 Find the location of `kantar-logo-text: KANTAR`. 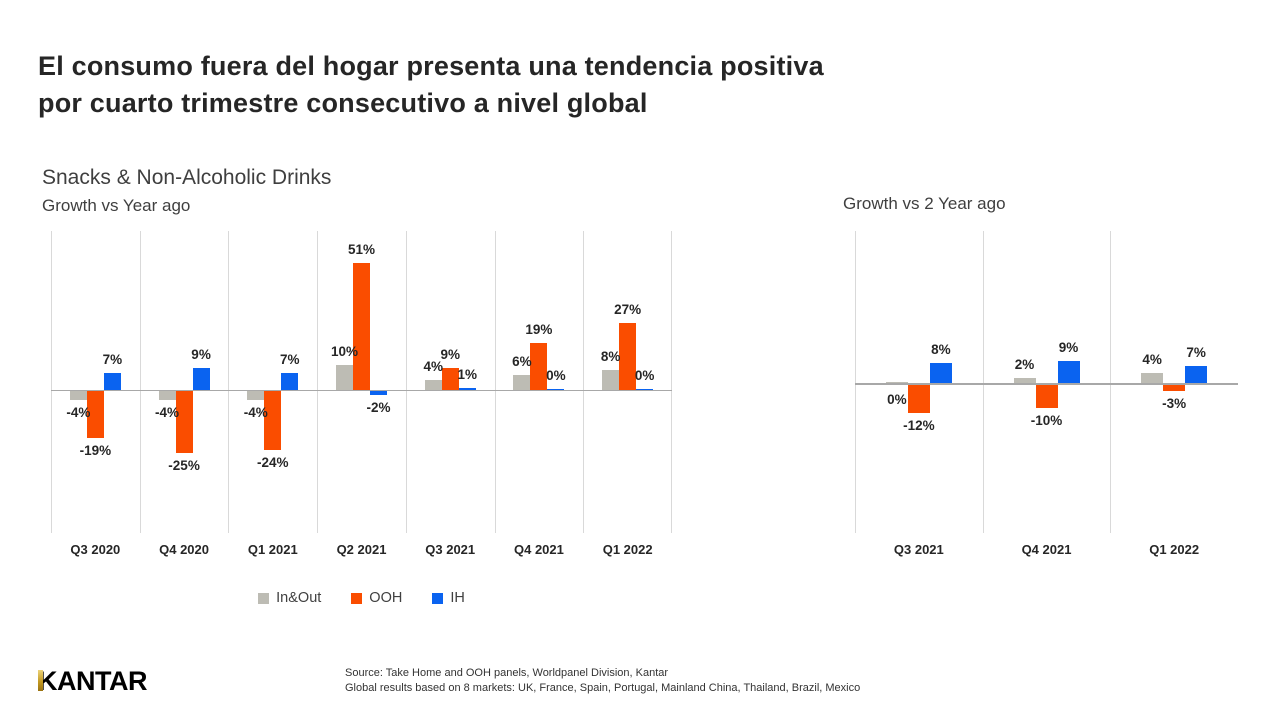

kantar-logo-text: KANTAR is located at coordinates (92, 681).